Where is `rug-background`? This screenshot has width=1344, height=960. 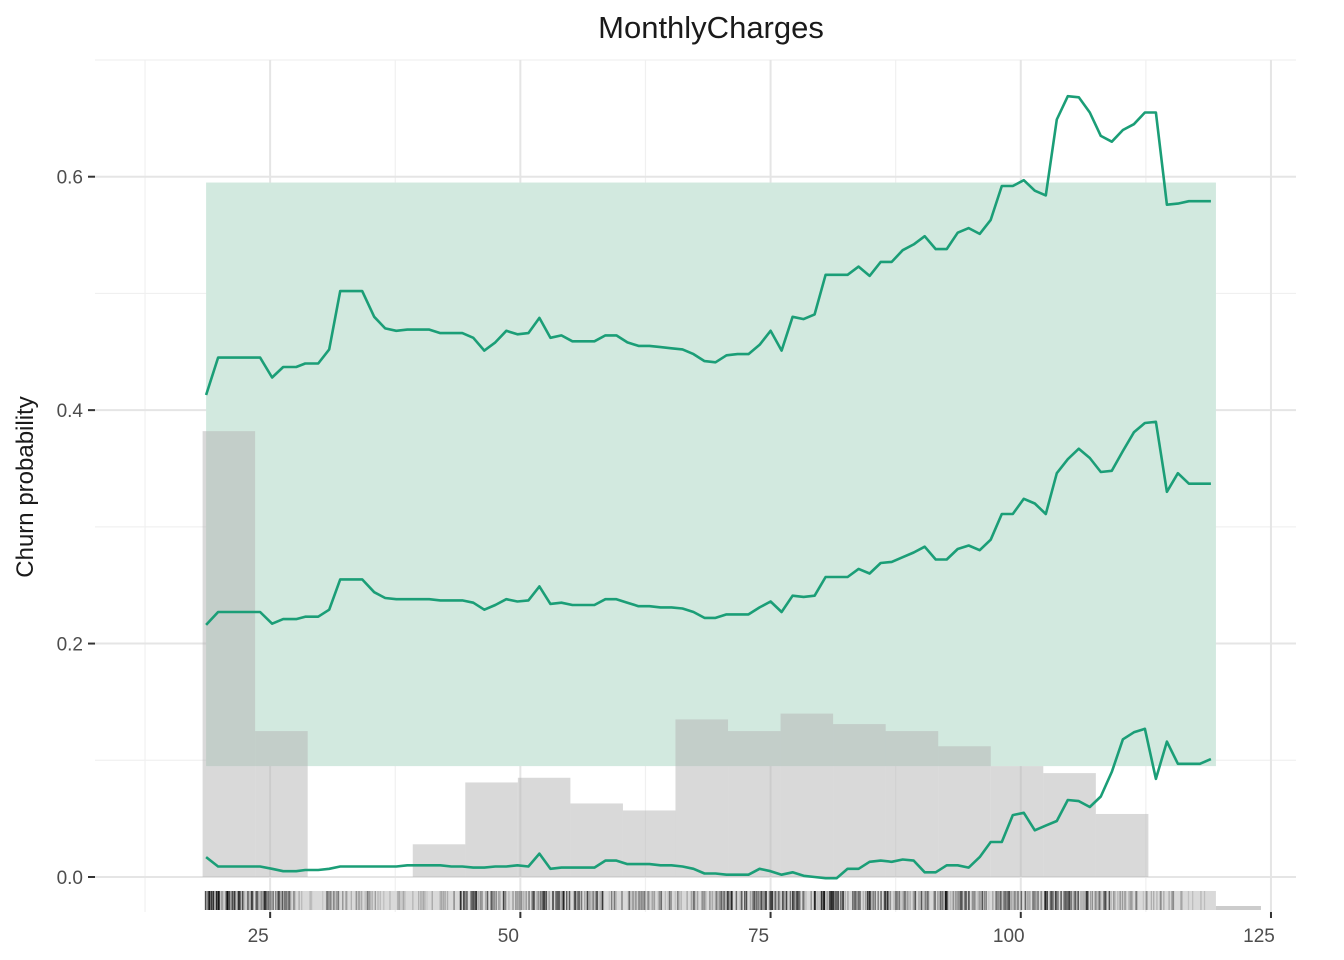
rug-background is located at coordinates (710, 900).